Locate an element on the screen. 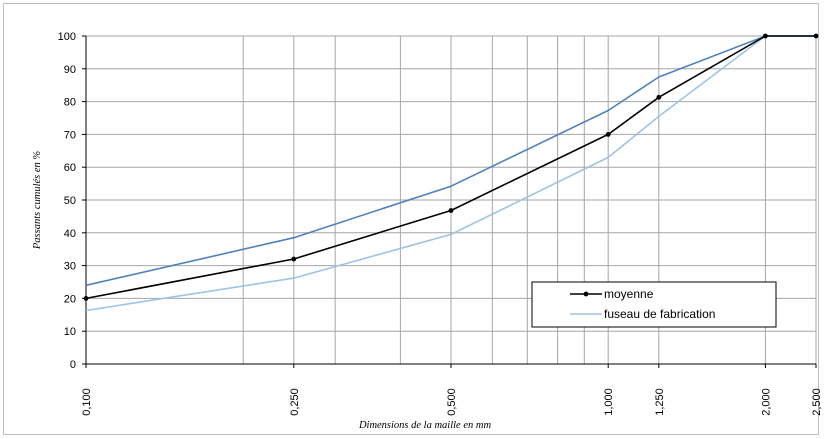 The width and height of the screenshot is (824, 439). y-tick-label: 10 is located at coordinates (70, 332).